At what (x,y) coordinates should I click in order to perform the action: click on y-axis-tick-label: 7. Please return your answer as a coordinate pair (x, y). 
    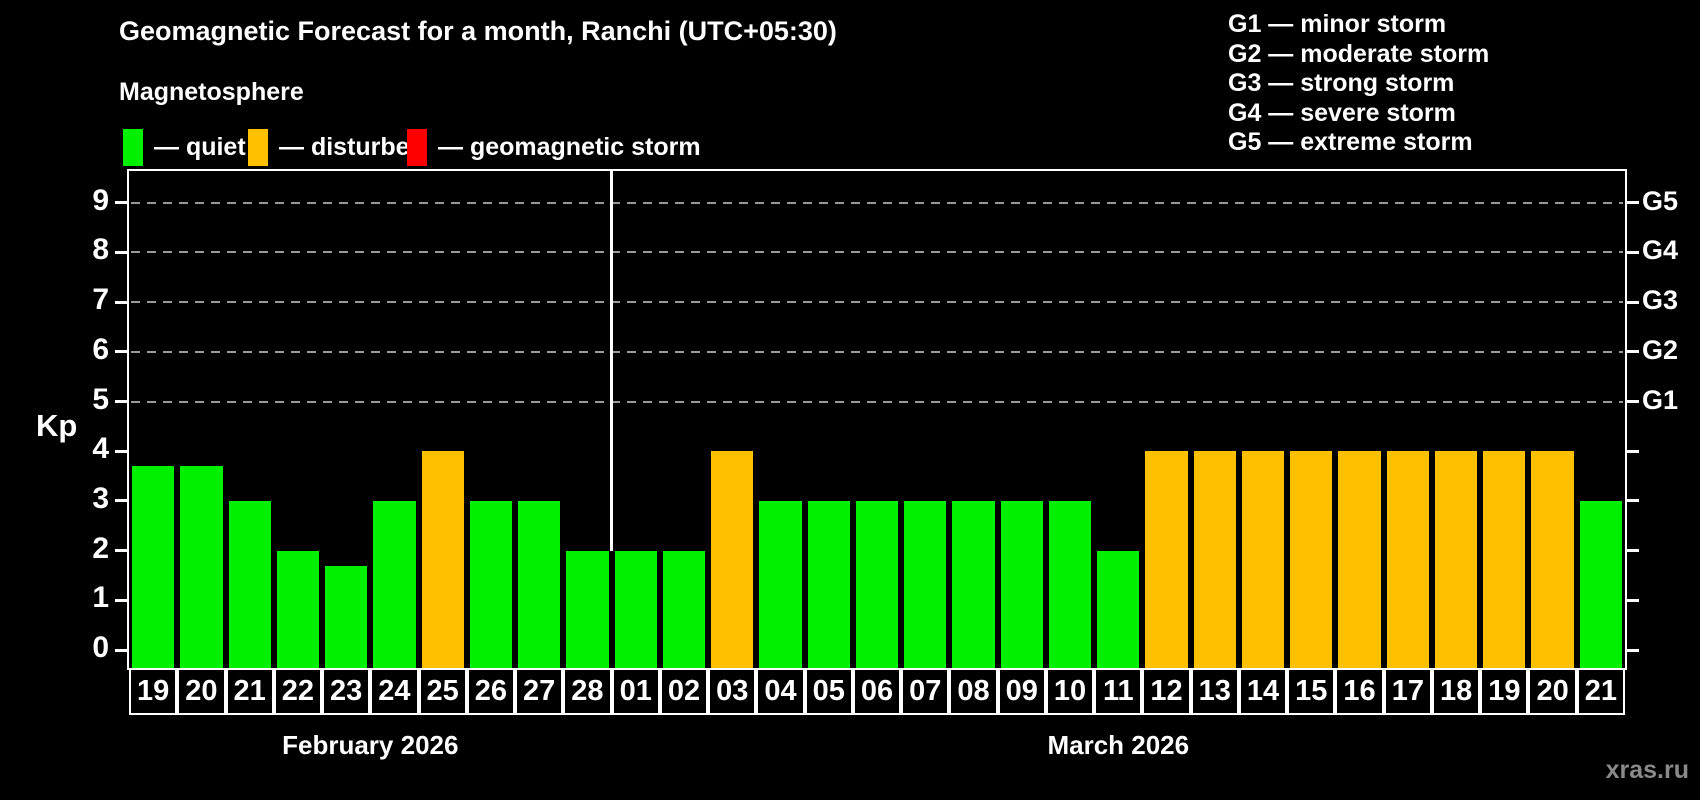
    Looking at the image, I should click on (100, 300).